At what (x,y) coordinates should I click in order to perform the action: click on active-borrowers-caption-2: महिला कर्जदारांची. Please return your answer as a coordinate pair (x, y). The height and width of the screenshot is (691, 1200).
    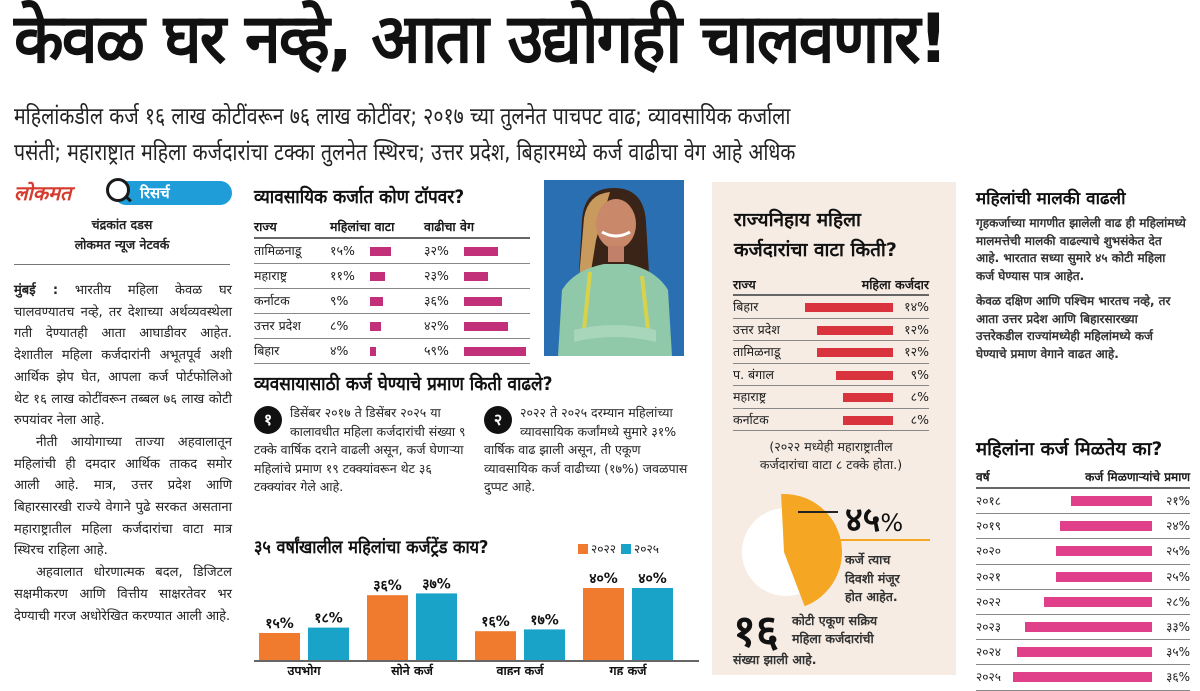
    Looking at the image, I should click on (833, 638).